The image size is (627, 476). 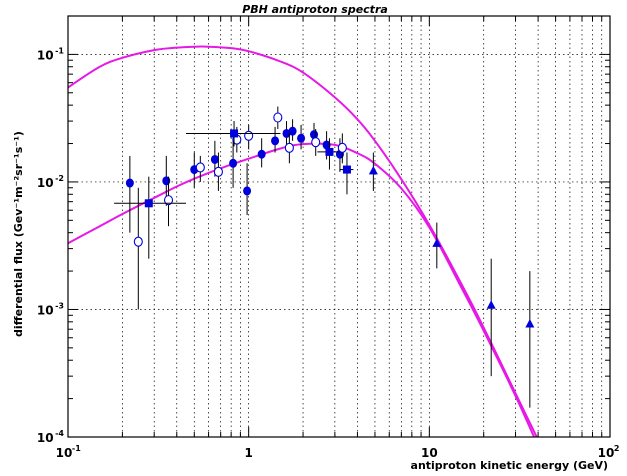 I want to click on y-tick-label: 10 -2, so click(x=50, y=182).